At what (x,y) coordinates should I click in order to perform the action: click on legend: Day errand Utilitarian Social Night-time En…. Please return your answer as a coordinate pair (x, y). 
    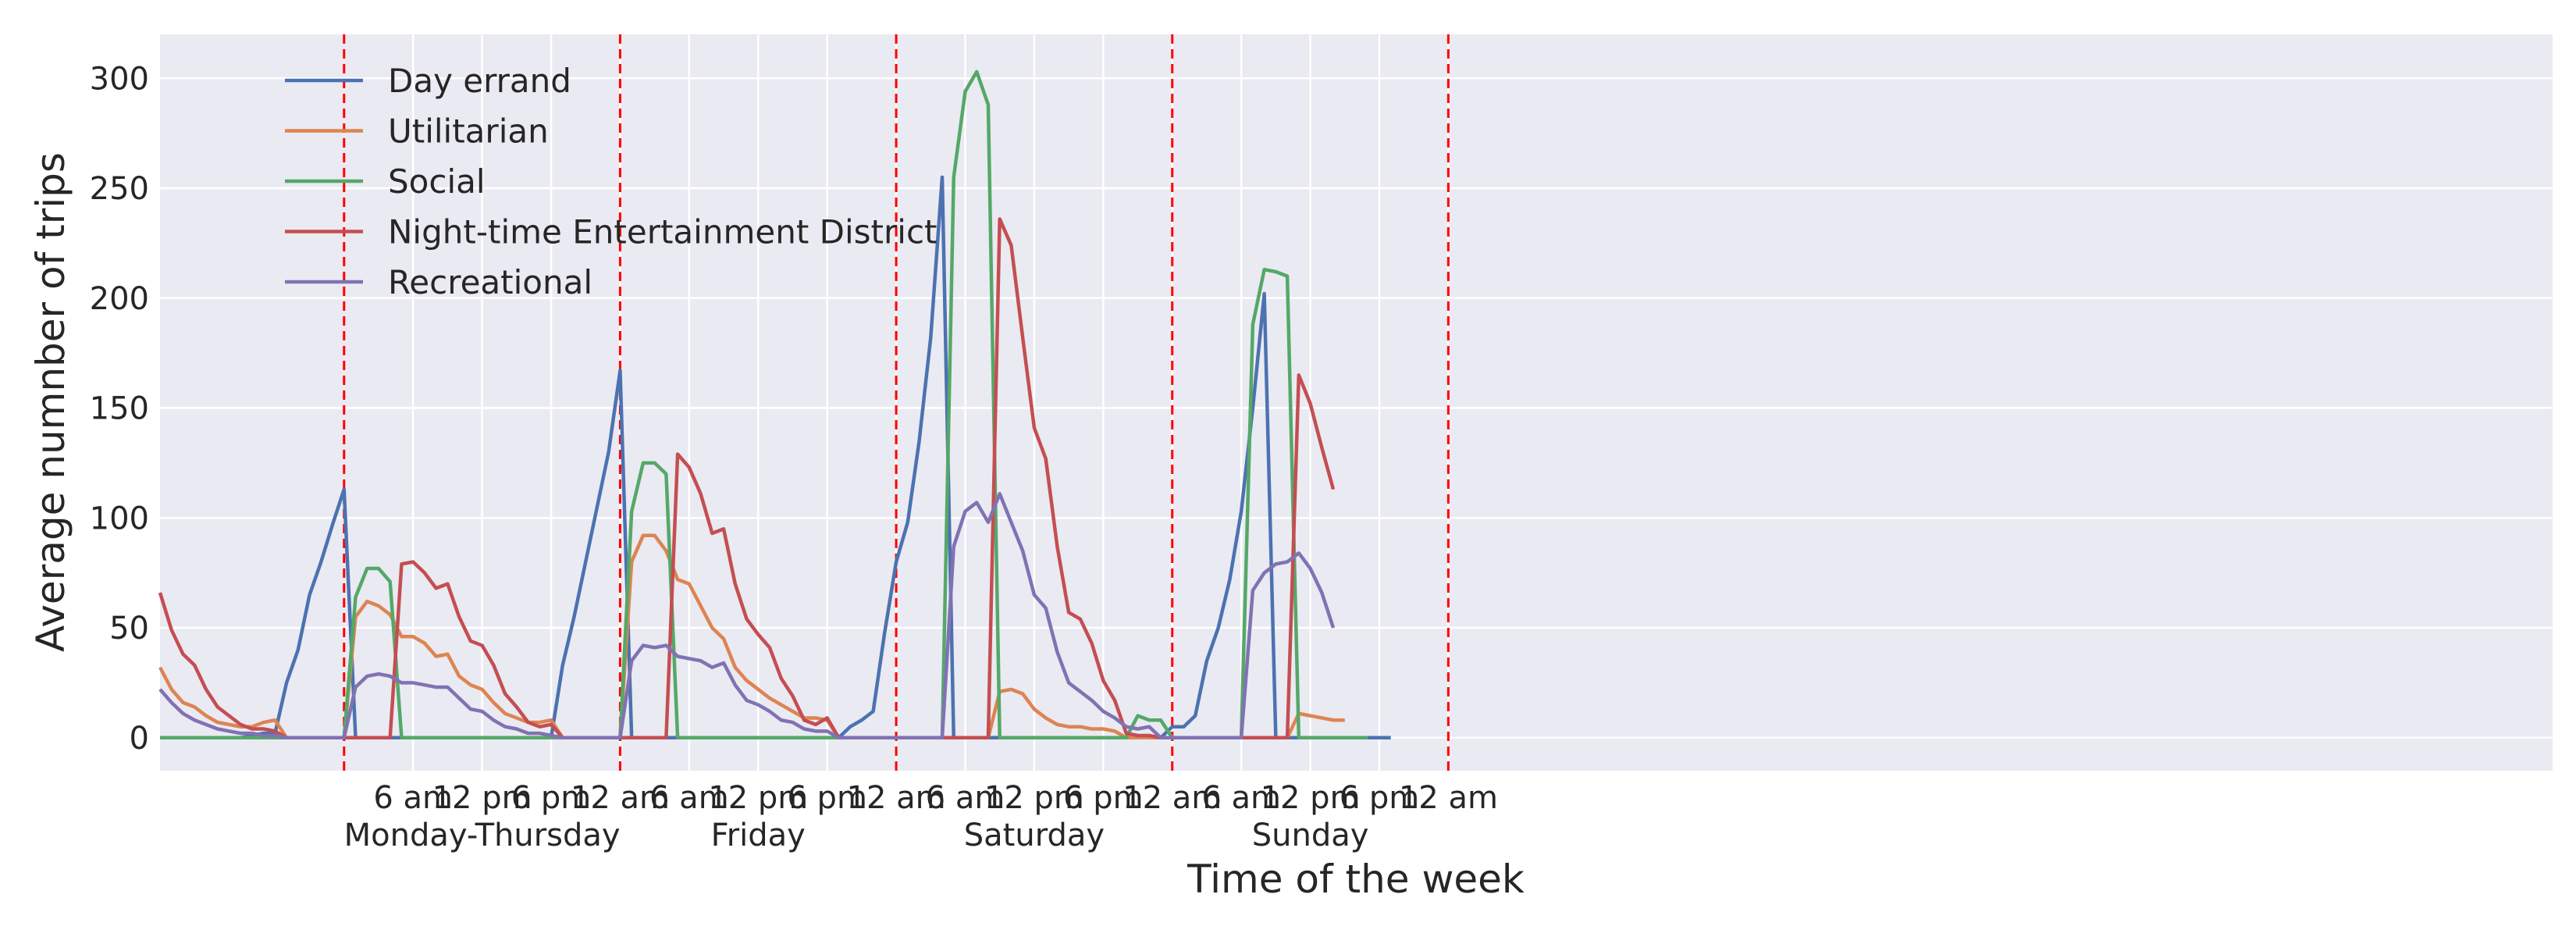
    Looking at the image, I should click on (611, 181).